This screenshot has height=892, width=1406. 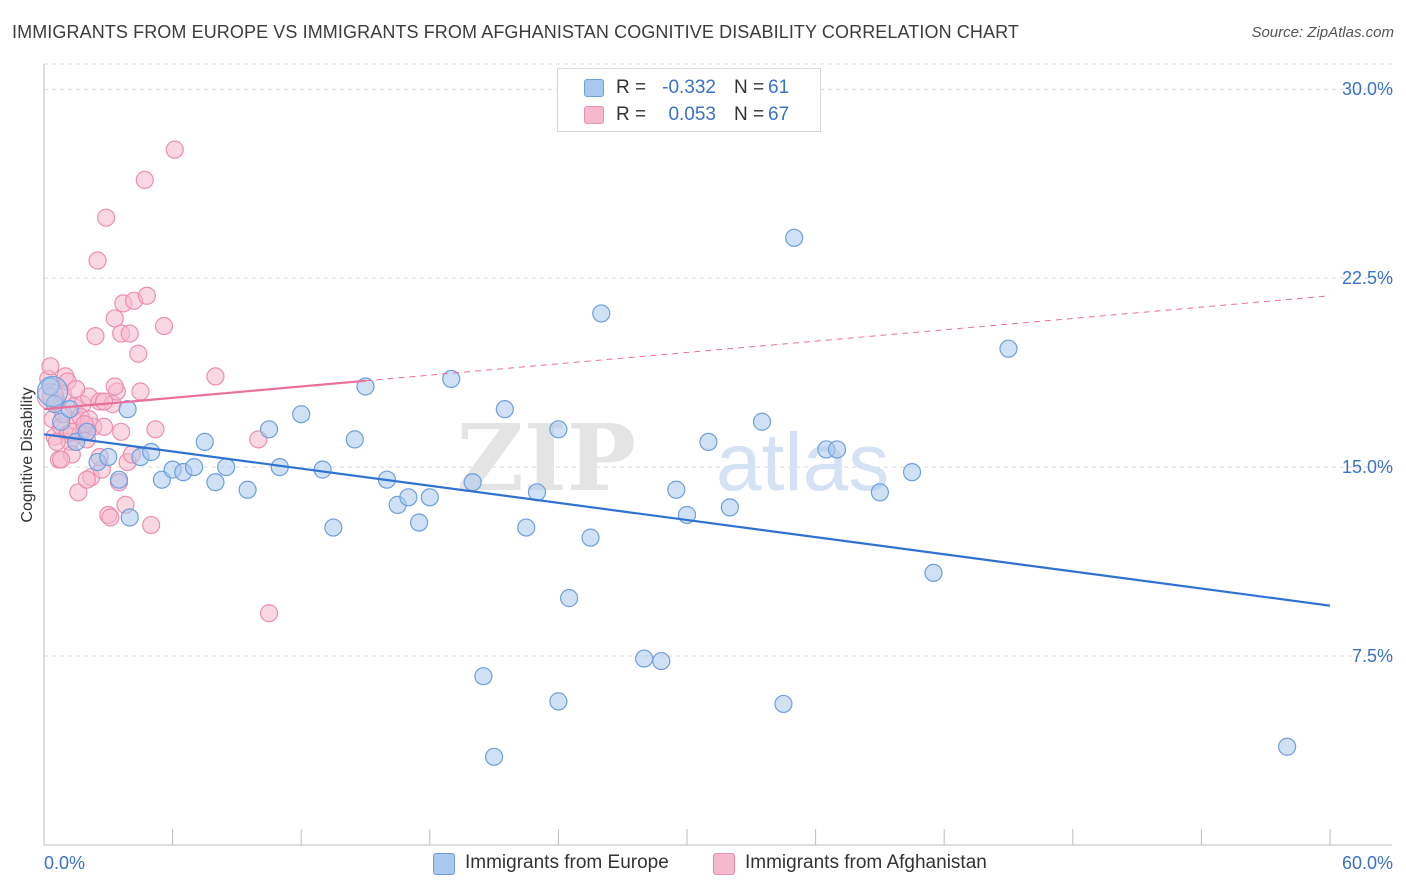 I want to click on watermark: ZIP atlas, so click(x=673, y=458).